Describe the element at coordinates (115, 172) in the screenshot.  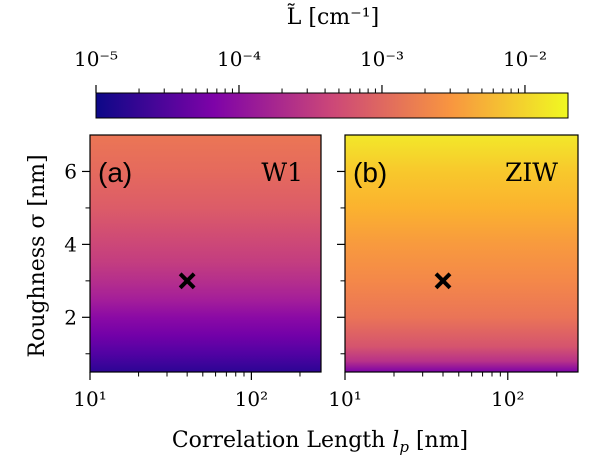
I see `panel-a-label: (a)` at that location.